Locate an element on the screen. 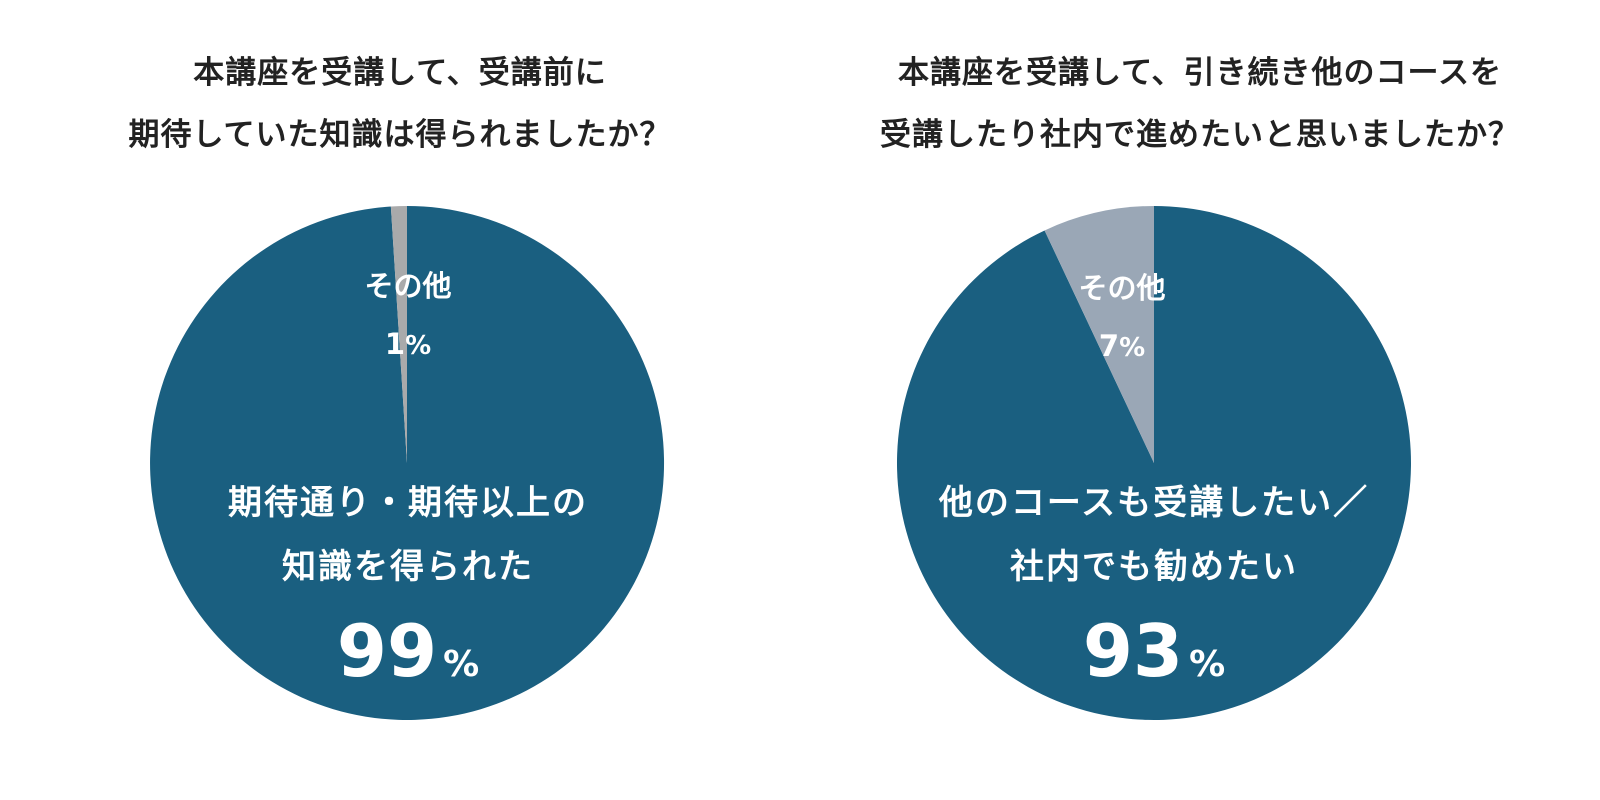  chart-title-line-2: 受講したり社内で進めたいと思いましたか？ is located at coordinates (1200, 135).